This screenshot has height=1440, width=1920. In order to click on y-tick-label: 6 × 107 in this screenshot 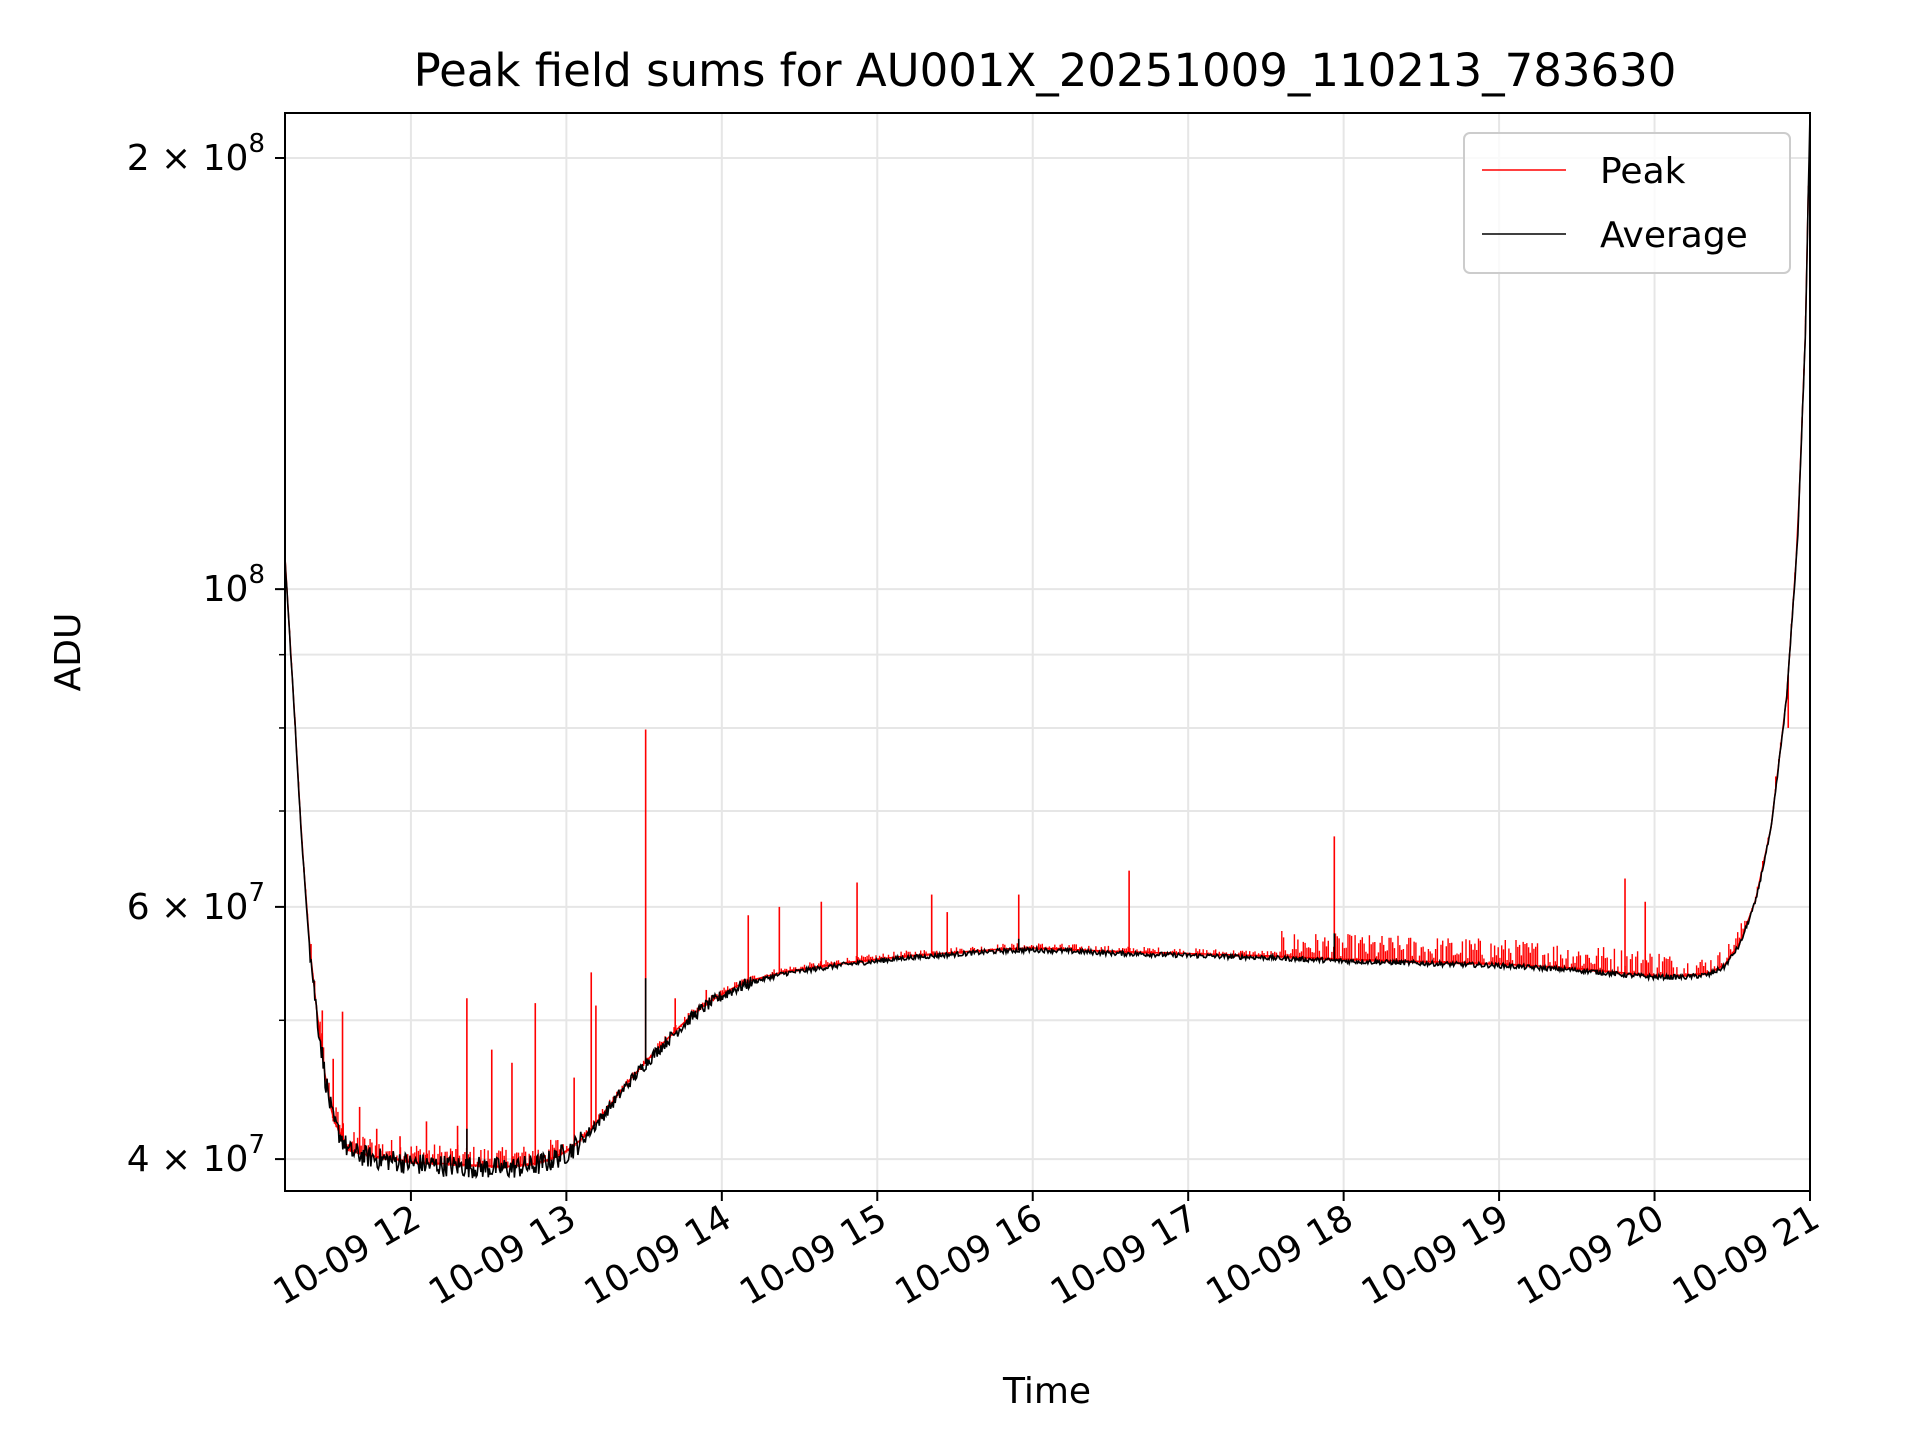, I will do `click(196, 903)`.